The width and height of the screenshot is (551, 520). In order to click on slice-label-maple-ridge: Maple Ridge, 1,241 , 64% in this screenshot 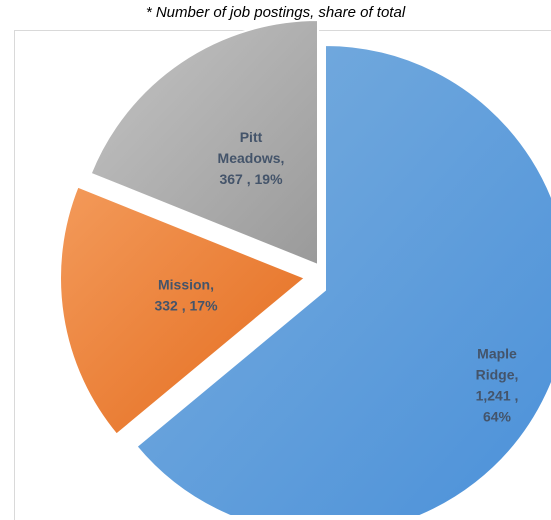, I will do `click(497, 385)`.